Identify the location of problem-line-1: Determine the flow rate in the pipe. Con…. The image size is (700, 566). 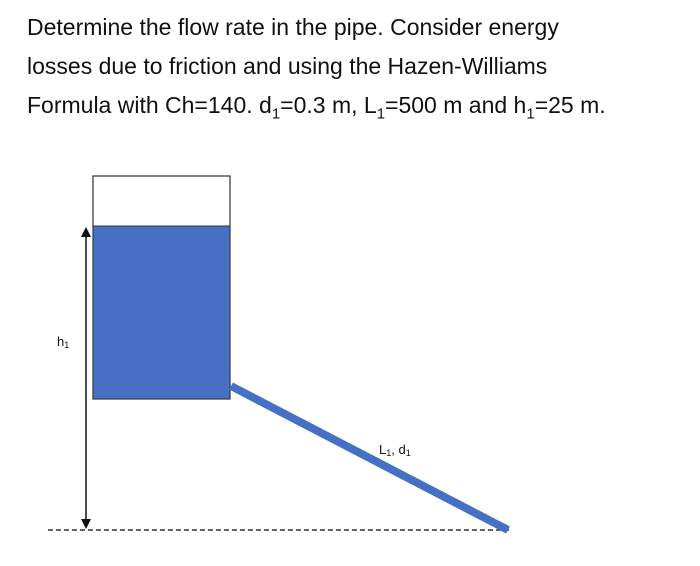
(293, 27).